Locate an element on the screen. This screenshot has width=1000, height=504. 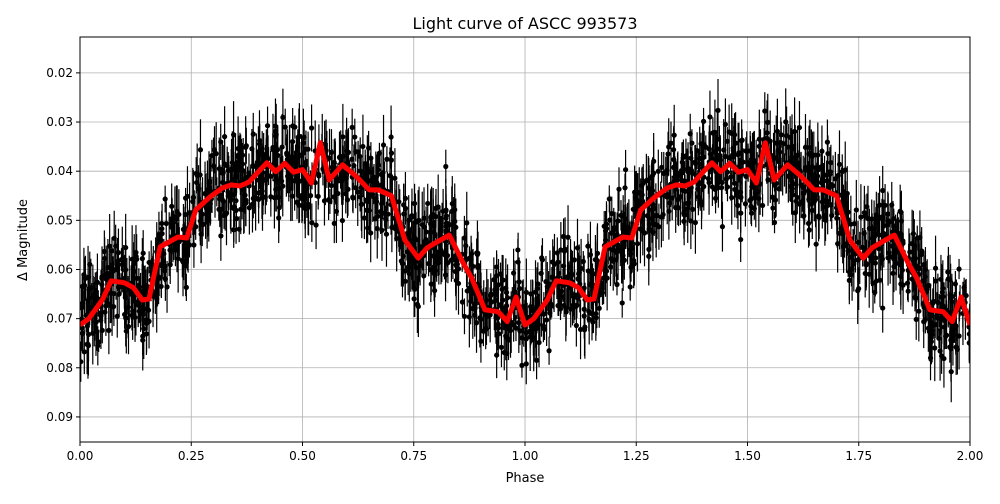
x-tick-label: 1.50 is located at coordinates (747, 456).